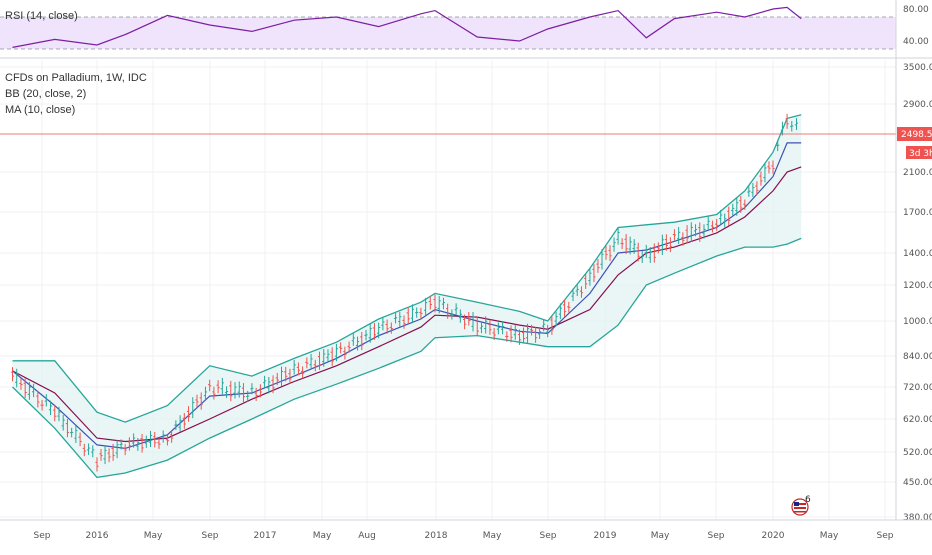 Image resolution: width=932 pixels, height=555 pixels. I want to click on flag-us-icon, so click(800, 507).